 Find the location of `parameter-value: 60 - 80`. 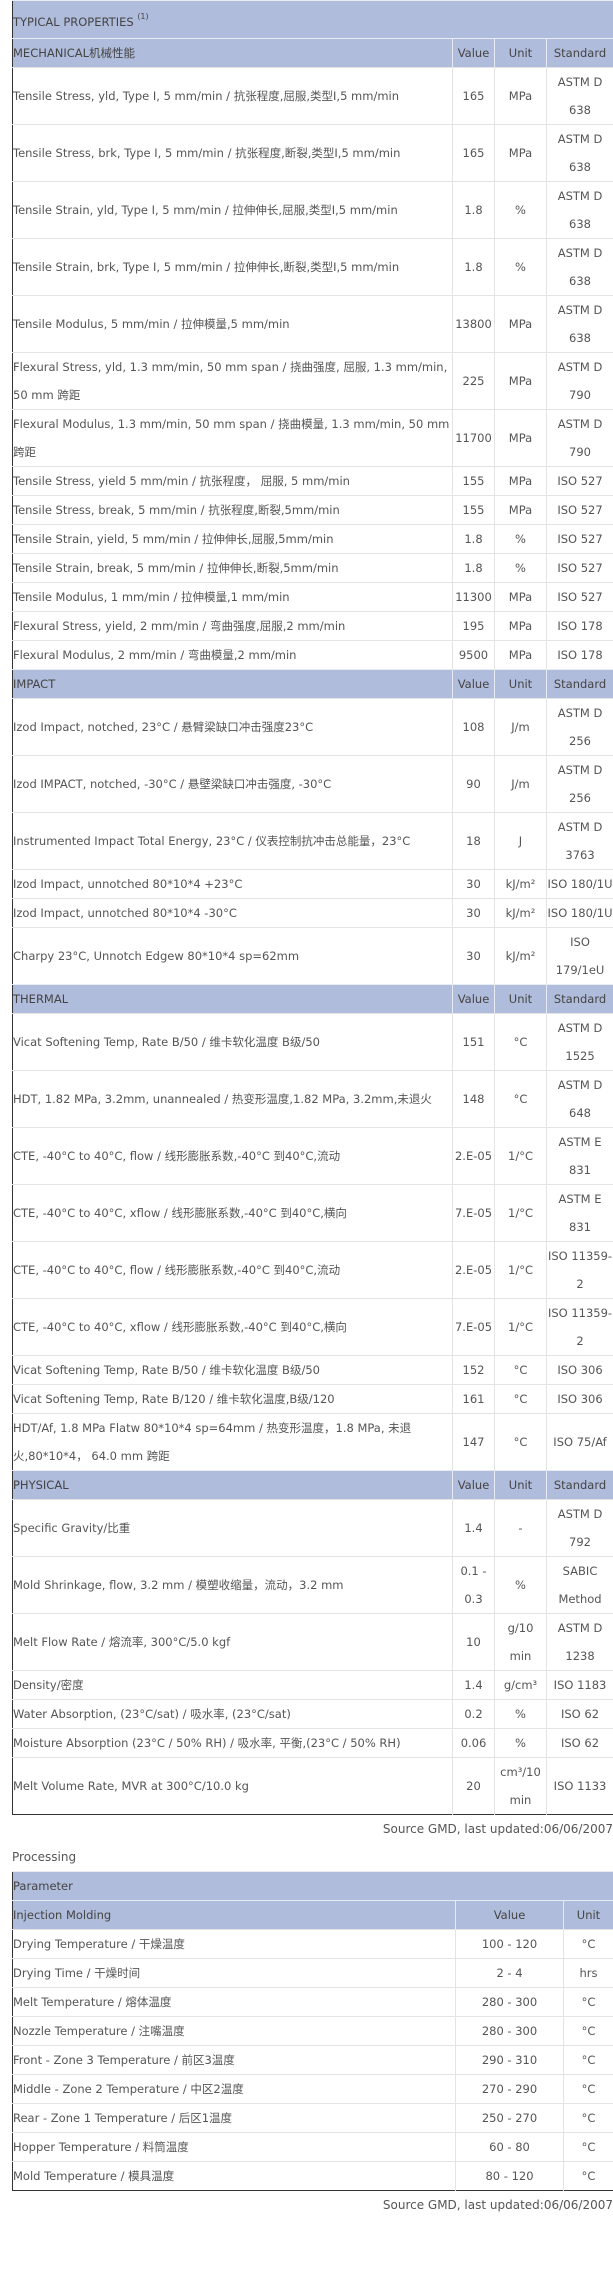

parameter-value: 60 - 80 is located at coordinates (509, 2147).